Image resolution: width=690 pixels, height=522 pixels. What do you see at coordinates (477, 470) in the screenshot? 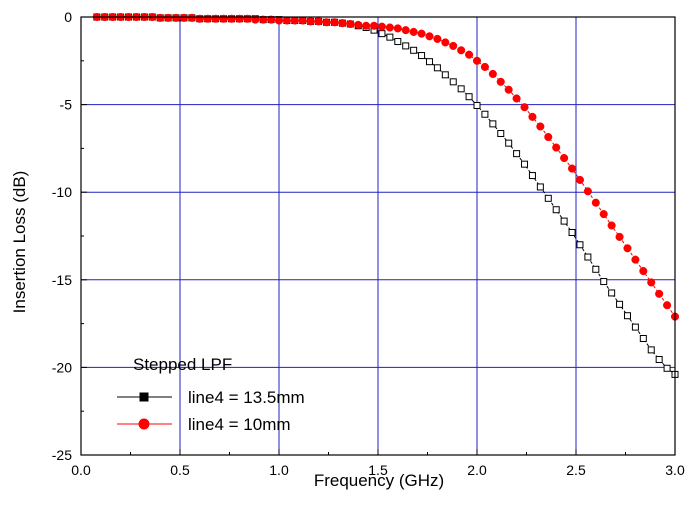
I see `x-tick-label: 2.0` at bounding box center [477, 470].